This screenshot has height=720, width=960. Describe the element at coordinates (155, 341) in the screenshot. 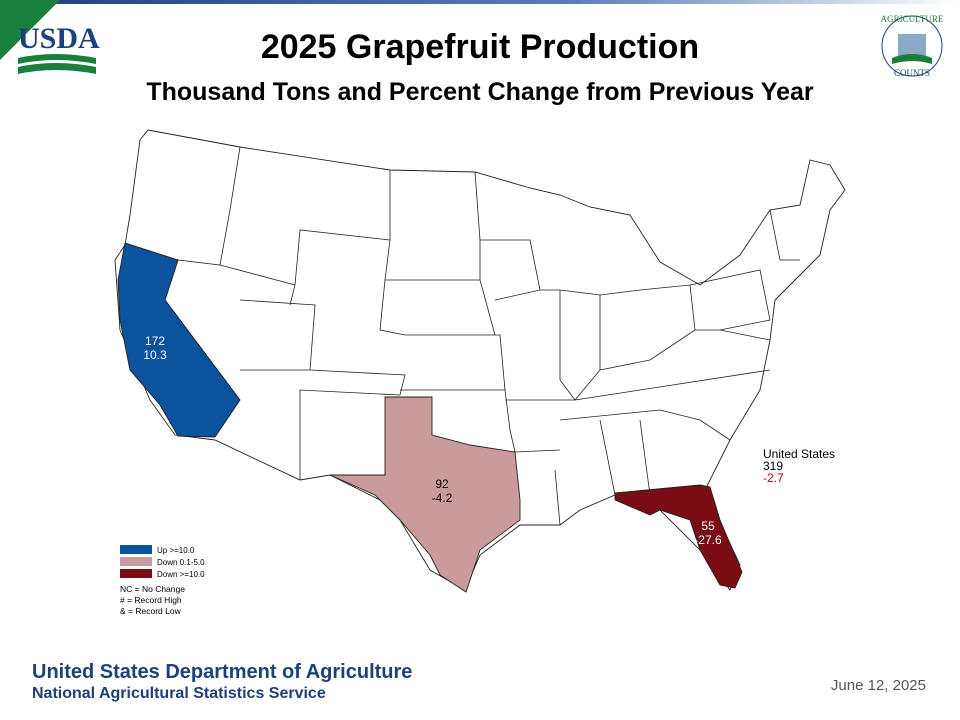

I see `state-value: 172` at that location.